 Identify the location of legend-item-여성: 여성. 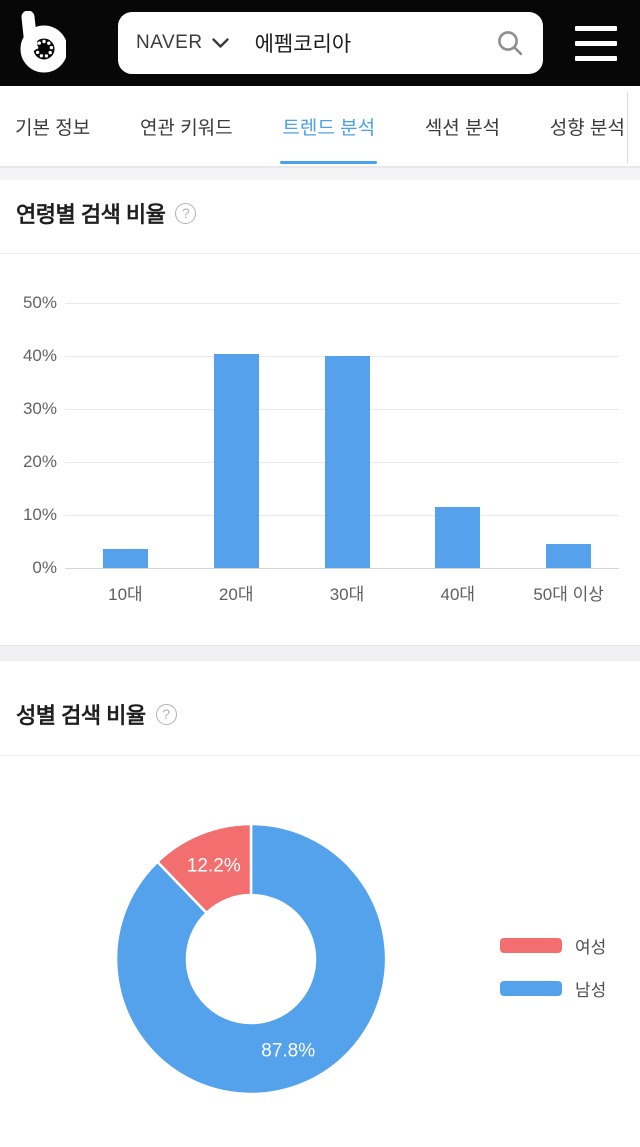
(553, 945).